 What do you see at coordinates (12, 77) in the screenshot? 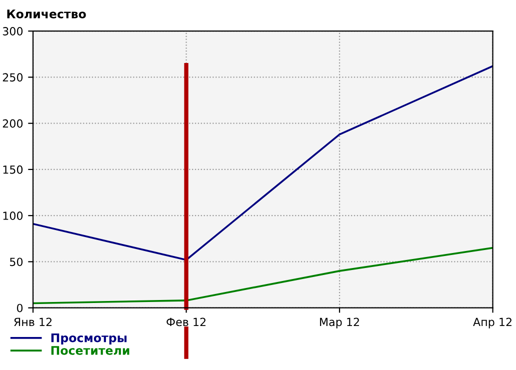
I see `y-tick-label: 250` at bounding box center [12, 77].